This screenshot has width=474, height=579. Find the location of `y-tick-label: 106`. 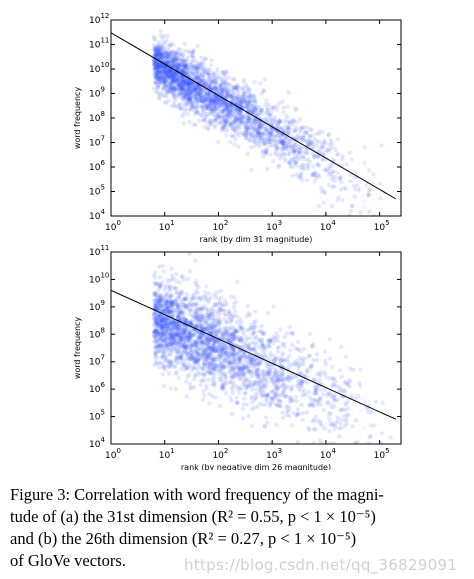

y-tick-label: 106 is located at coordinates (97, 166).